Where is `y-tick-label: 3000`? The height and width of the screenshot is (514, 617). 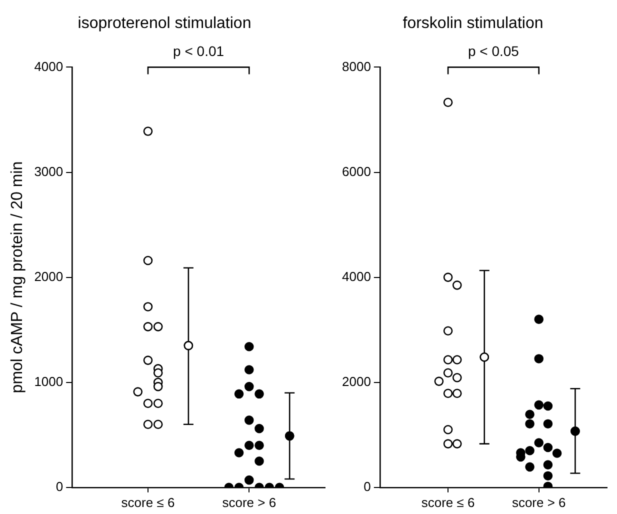
y-tick-label: 3000 is located at coordinates (49, 171).